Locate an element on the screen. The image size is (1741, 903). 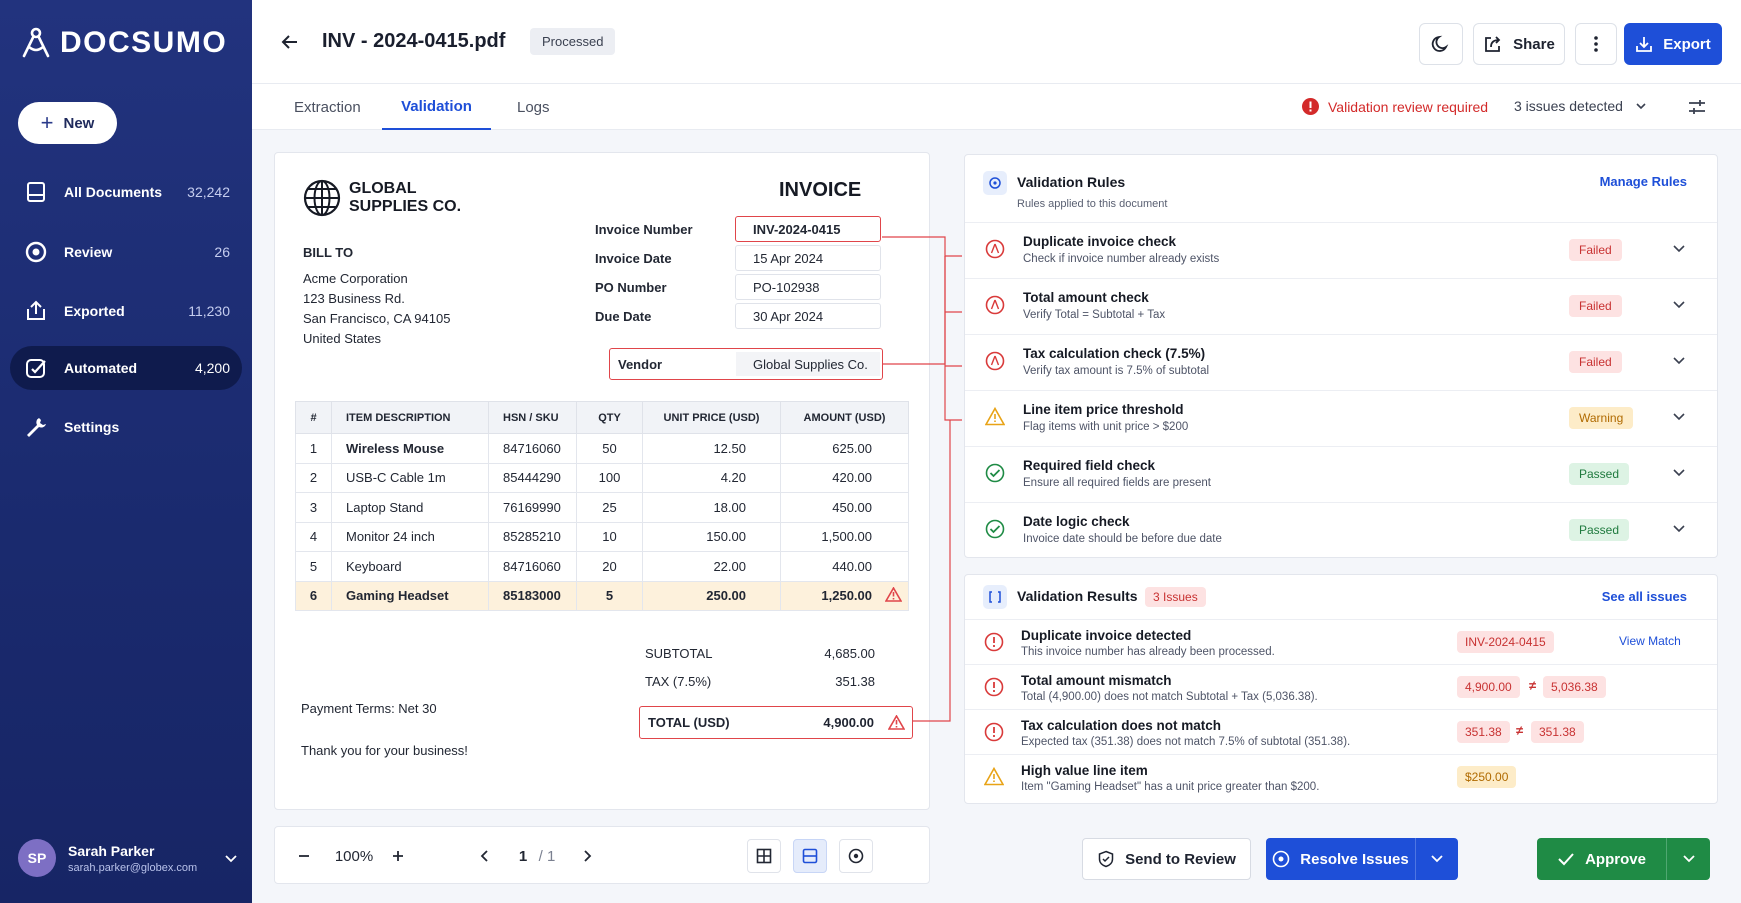
manage-rules-link: Manage Rules is located at coordinates (1643, 181).